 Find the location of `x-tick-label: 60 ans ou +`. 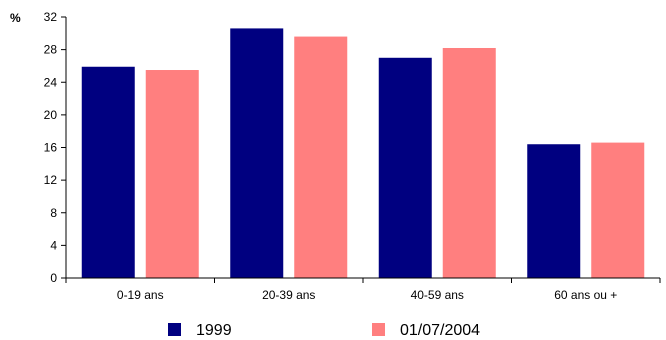

x-tick-label: 60 ans ou + is located at coordinates (585, 295).